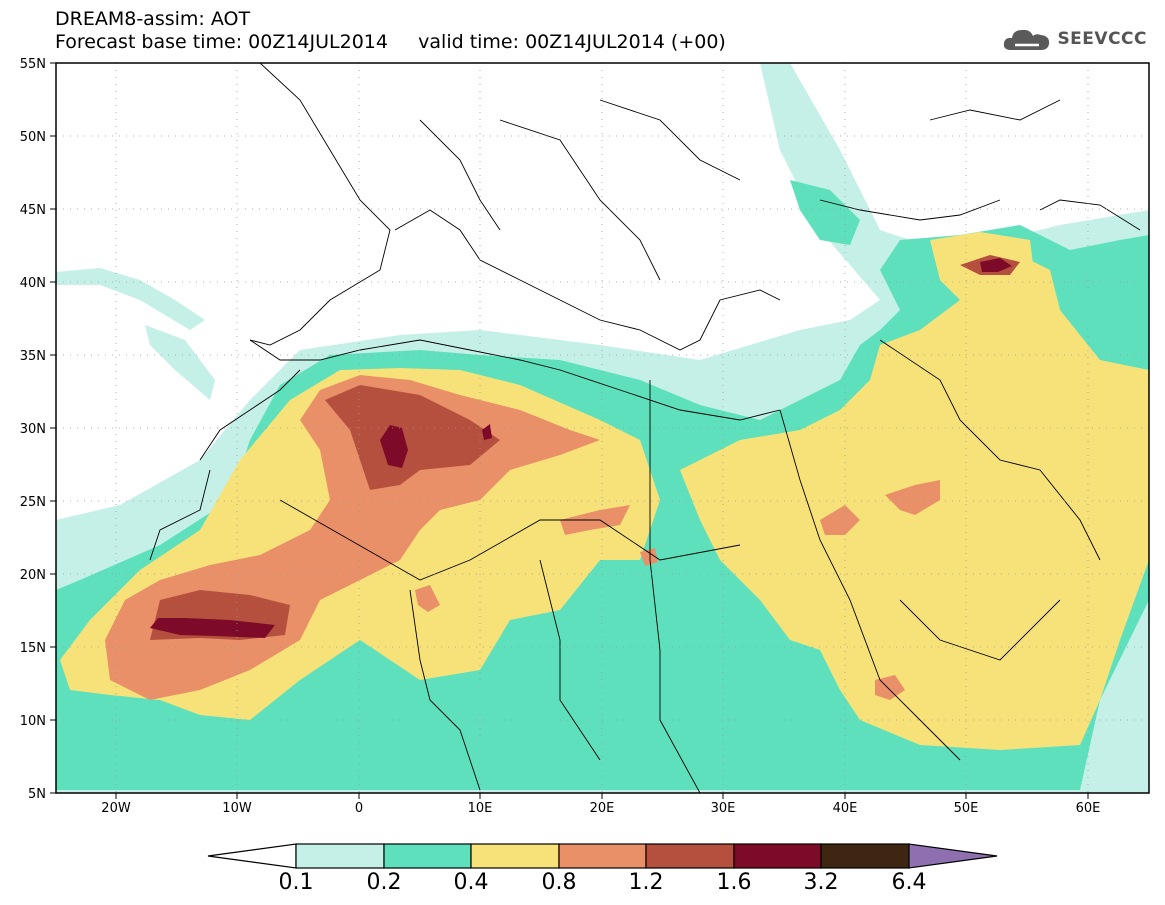 The image size is (1165, 905). What do you see at coordinates (33, 64) in the screenshot?
I see `lat-label: 55N` at bounding box center [33, 64].